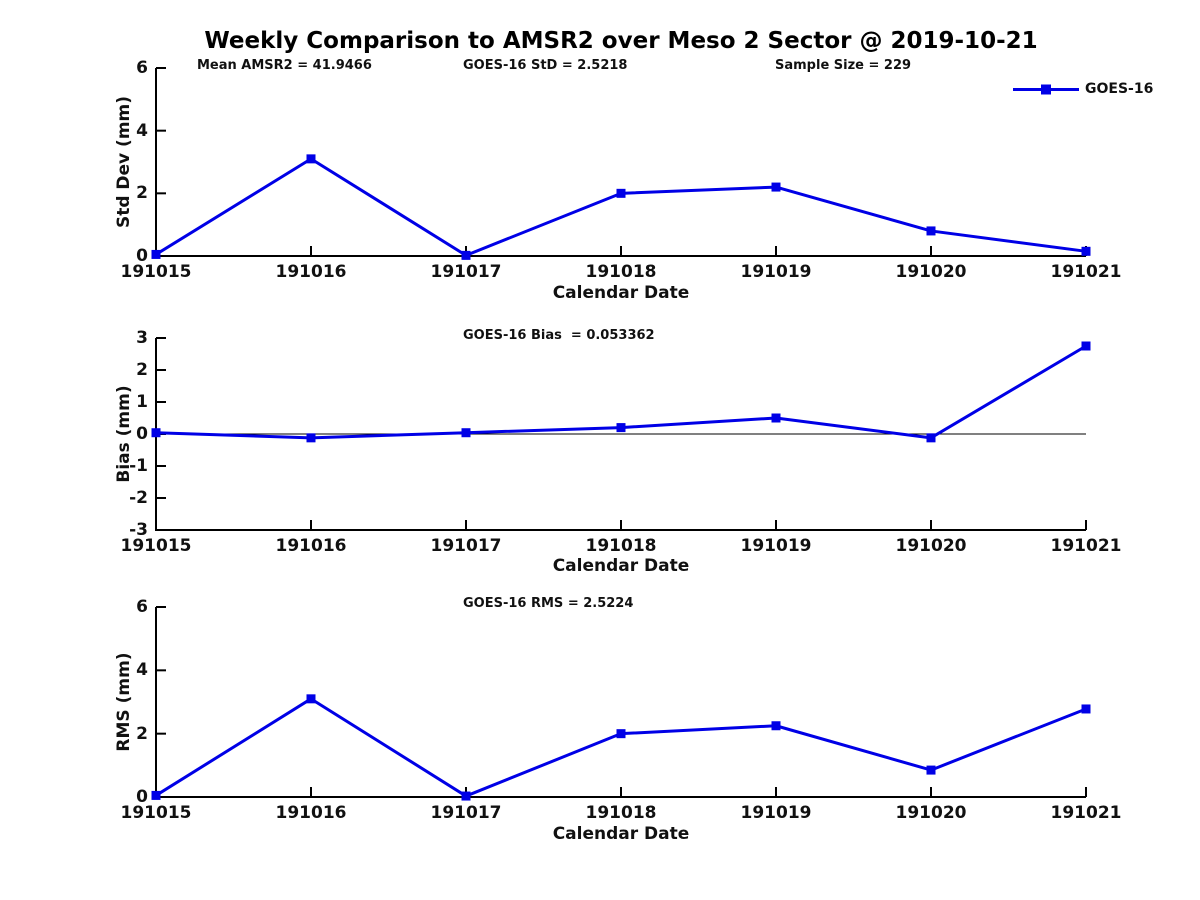 The height and width of the screenshot is (900, 1200). Describe the element at coordinates (621, 834) in the screenshot. I see `x-axis-label-bottom: Calendar Date` at that location.